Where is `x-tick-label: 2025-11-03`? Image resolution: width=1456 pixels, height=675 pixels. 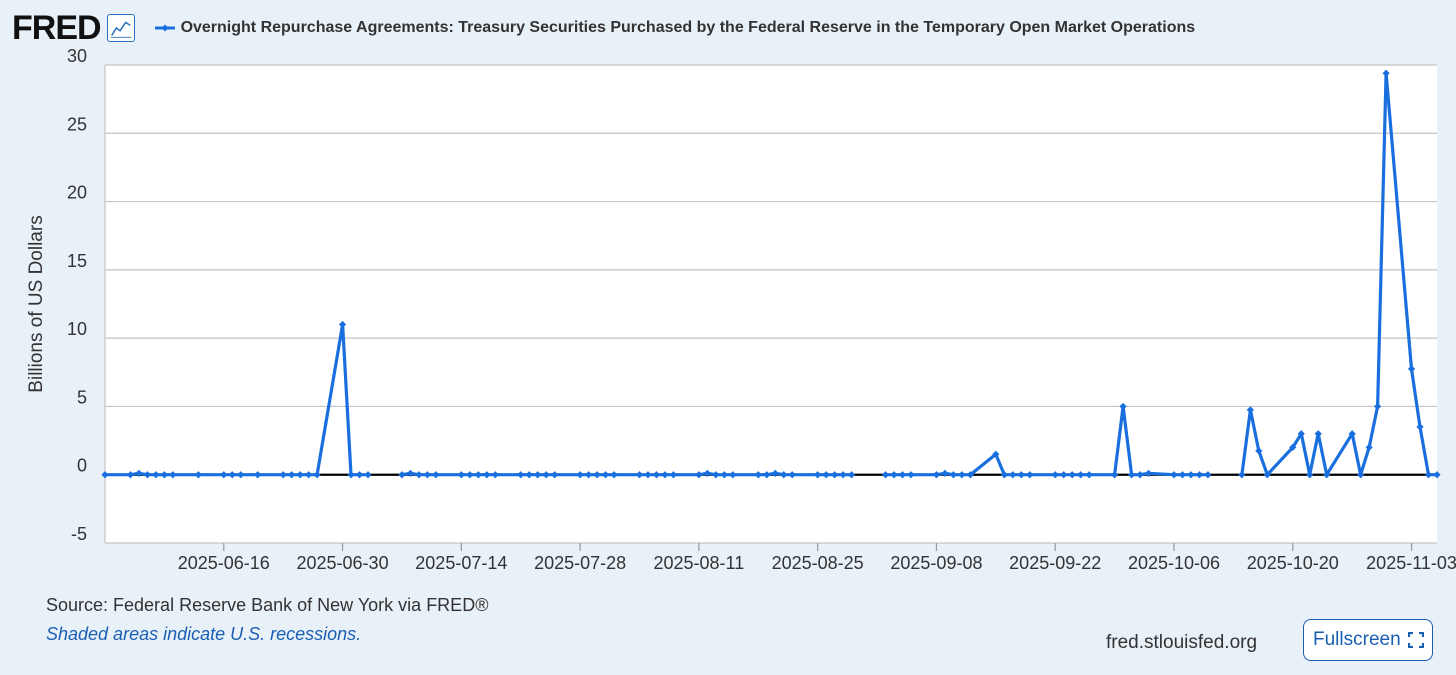 x-tick-label: 2025-11-03 is located at coordinates (1411, 563).